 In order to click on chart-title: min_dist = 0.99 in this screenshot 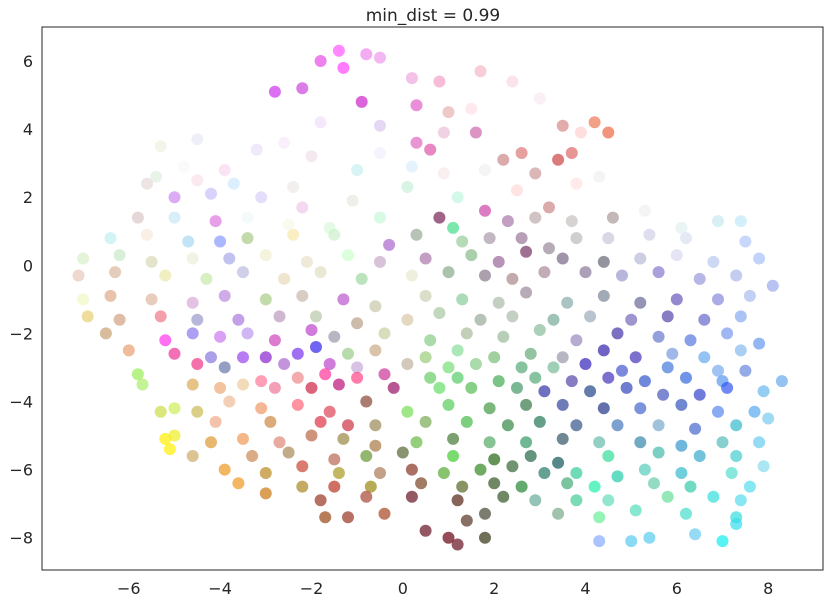, I will do `click(433, 16)`.